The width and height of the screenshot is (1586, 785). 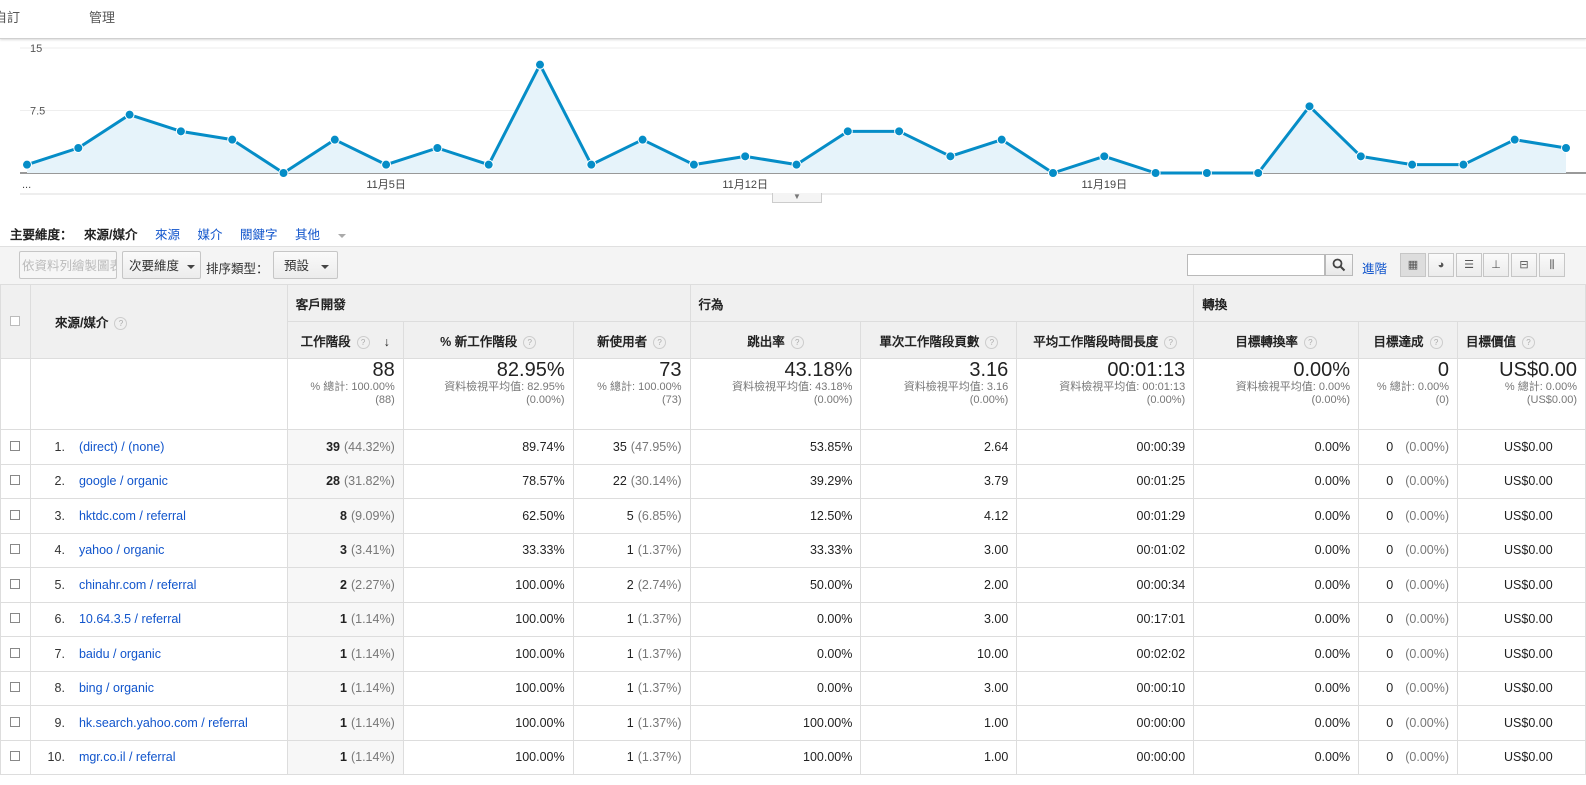 What do you see at coordinates (307, 235) in the screenshot?
I see `dimension-other-label: 其他` at bounding box center [307, 235].